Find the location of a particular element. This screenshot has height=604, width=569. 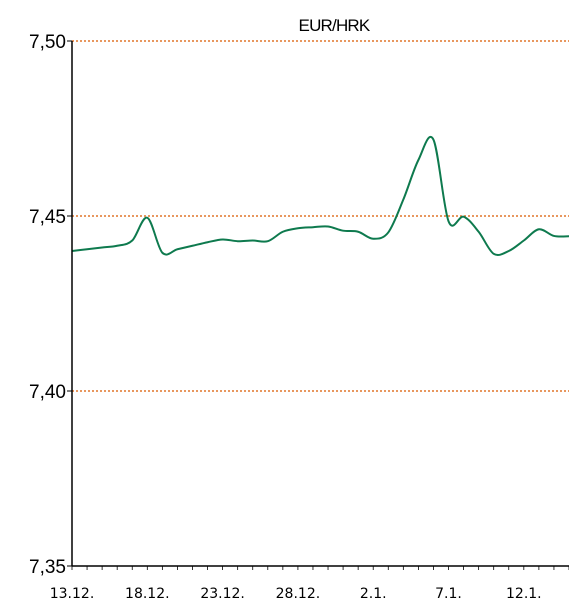

chart-title: EUR/HRK is located at coordinates (335, 25).